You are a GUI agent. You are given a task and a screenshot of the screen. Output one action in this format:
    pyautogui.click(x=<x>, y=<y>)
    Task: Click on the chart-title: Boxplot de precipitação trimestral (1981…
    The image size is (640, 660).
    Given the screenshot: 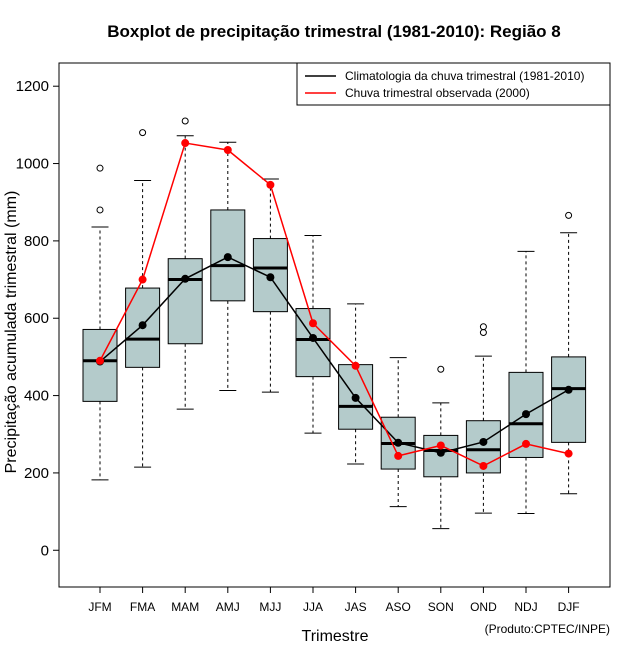 What is the action you would take?
    pyautogui.click(x=334, y=31)
    